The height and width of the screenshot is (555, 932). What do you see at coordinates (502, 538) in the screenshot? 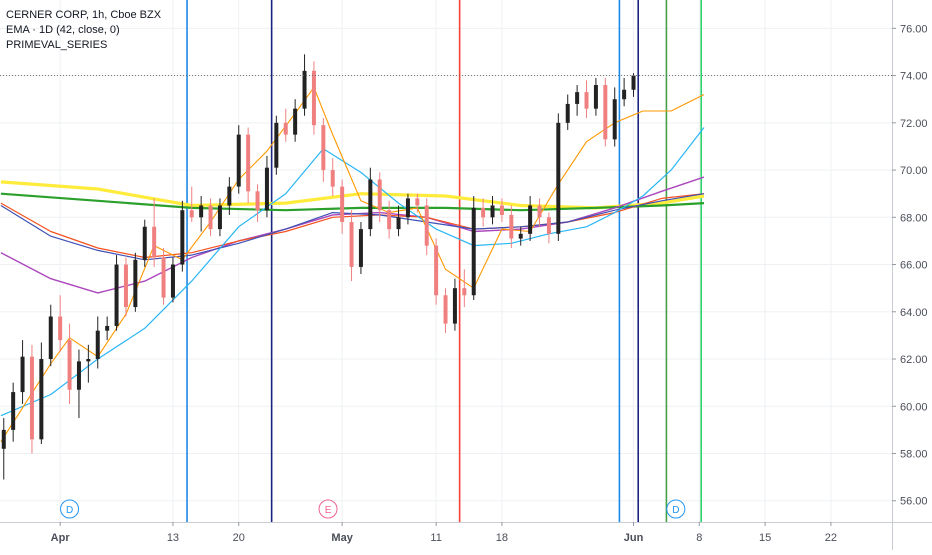
I see `time-tick-label: 18` at bounding box center [502, 538].